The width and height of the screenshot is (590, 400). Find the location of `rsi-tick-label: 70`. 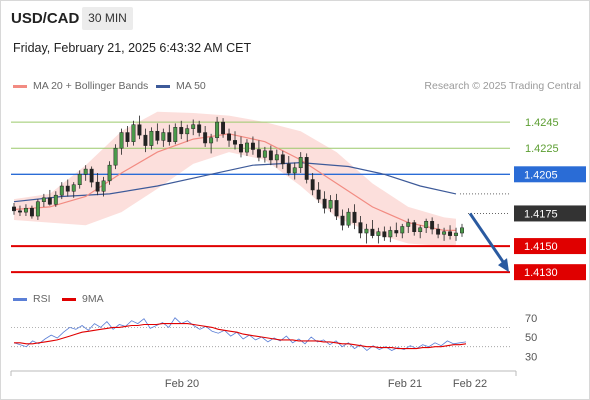

rsi-tick-label: 70 is located at coordinates (531, 319).